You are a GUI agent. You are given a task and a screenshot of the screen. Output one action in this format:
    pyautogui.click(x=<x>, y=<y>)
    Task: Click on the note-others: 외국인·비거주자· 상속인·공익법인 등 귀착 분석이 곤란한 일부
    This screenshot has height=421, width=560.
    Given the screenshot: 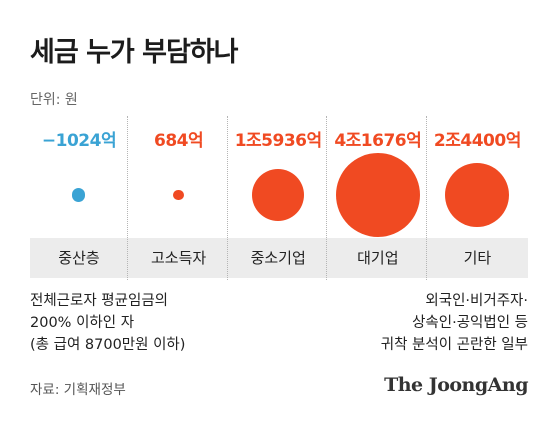 What is the action you would take?
    pyautogui.click(x=454, y=323)
    